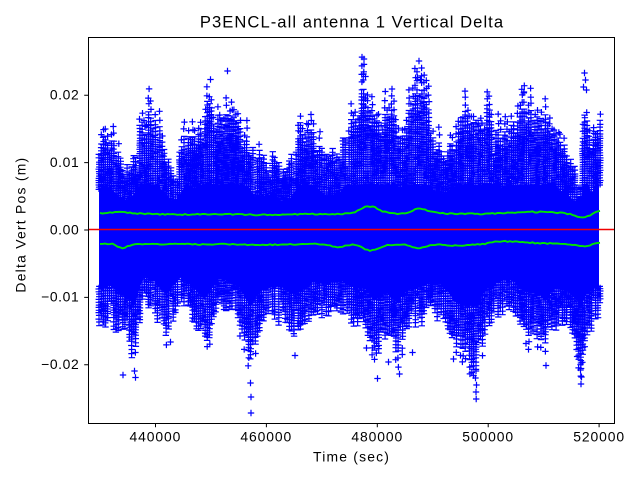  I want to click on svg-text: Time (sec), so click(351, 457).